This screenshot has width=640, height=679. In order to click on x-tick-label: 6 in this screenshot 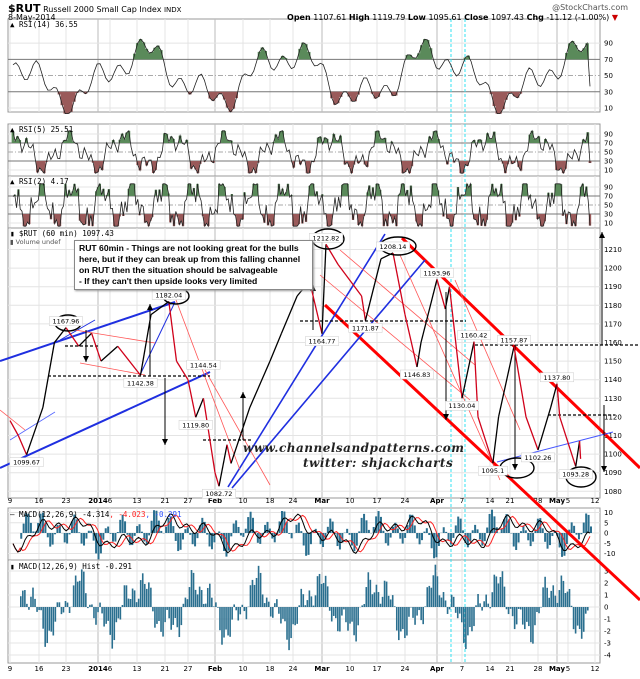, I will do `click(110, 669)`.